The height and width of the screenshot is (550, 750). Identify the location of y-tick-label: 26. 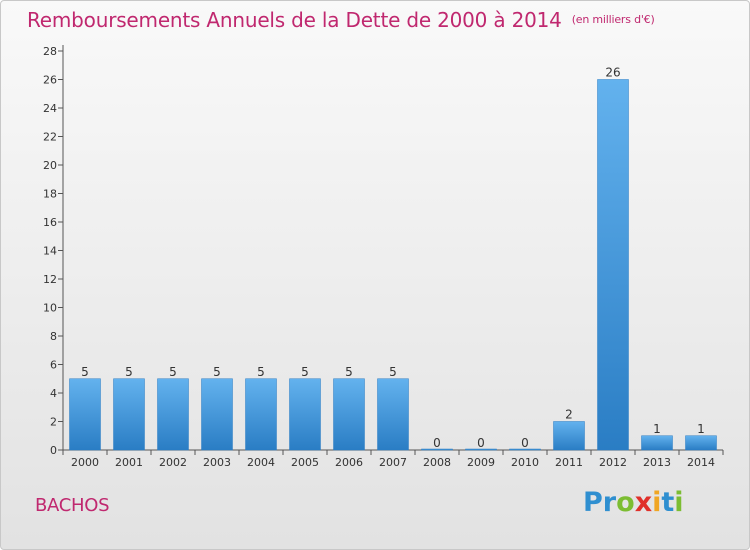
(50, 80).